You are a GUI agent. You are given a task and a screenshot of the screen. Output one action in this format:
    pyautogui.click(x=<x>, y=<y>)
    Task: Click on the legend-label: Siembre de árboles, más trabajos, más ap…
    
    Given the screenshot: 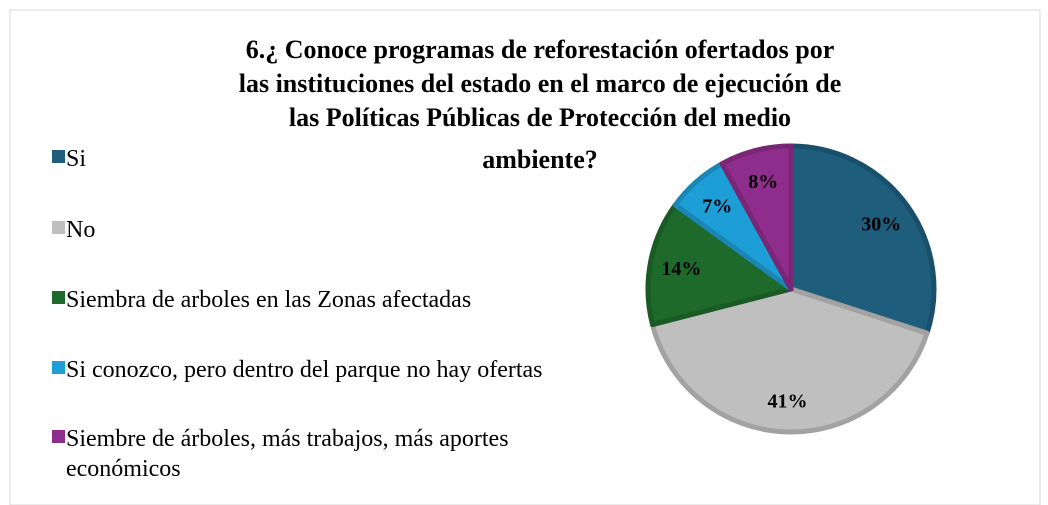 What is the action you would take?
    pyautogui.click(x=287, y=454)
    